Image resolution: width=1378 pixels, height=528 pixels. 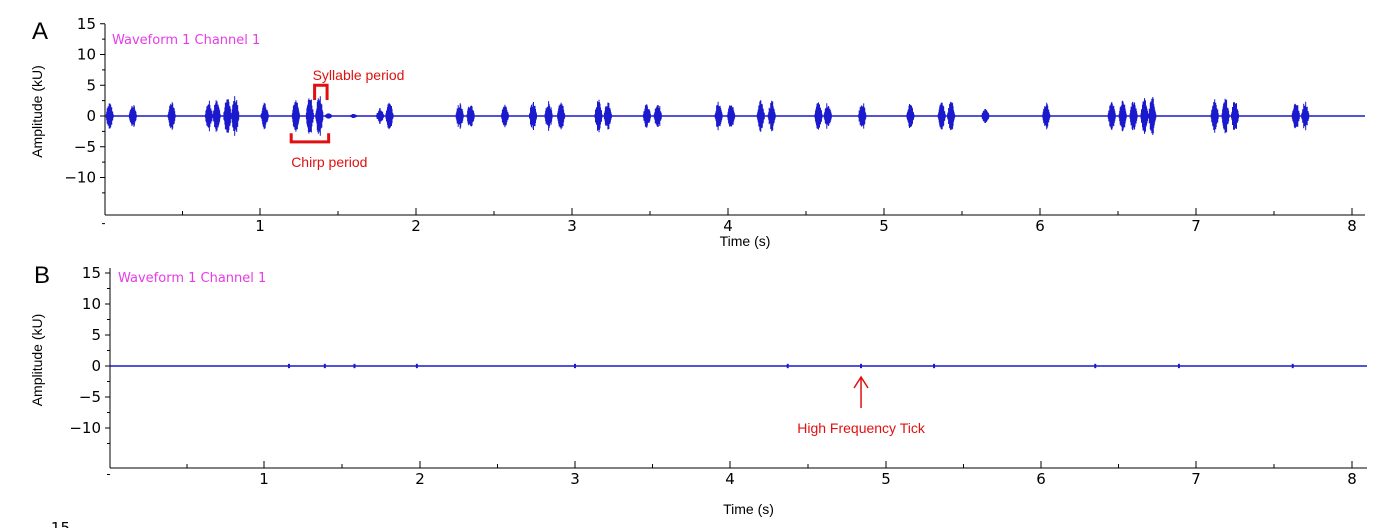 I want to click on chirp-period-bracket, so click(x=310, y=138).